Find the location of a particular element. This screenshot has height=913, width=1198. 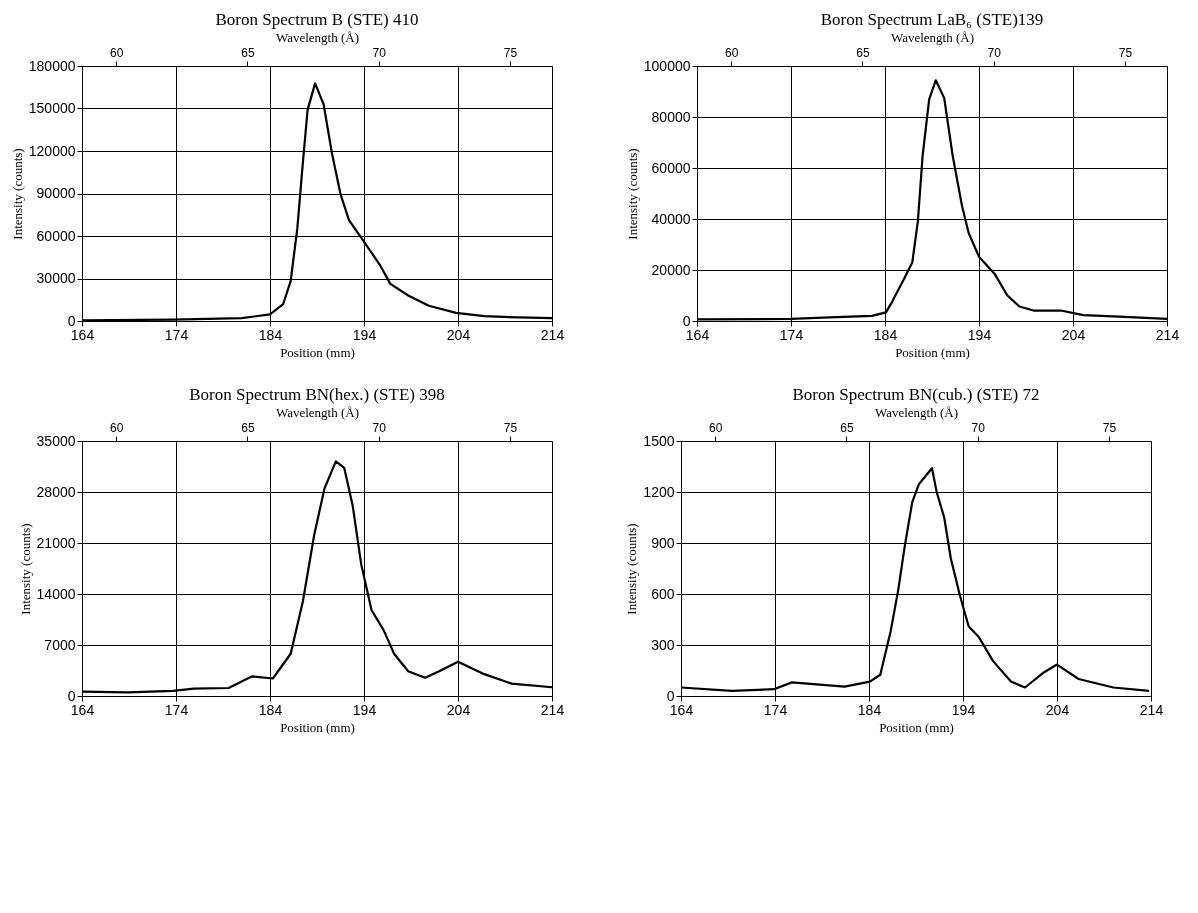

y-tick-label: 1500 is located at coordinates (659, 440).